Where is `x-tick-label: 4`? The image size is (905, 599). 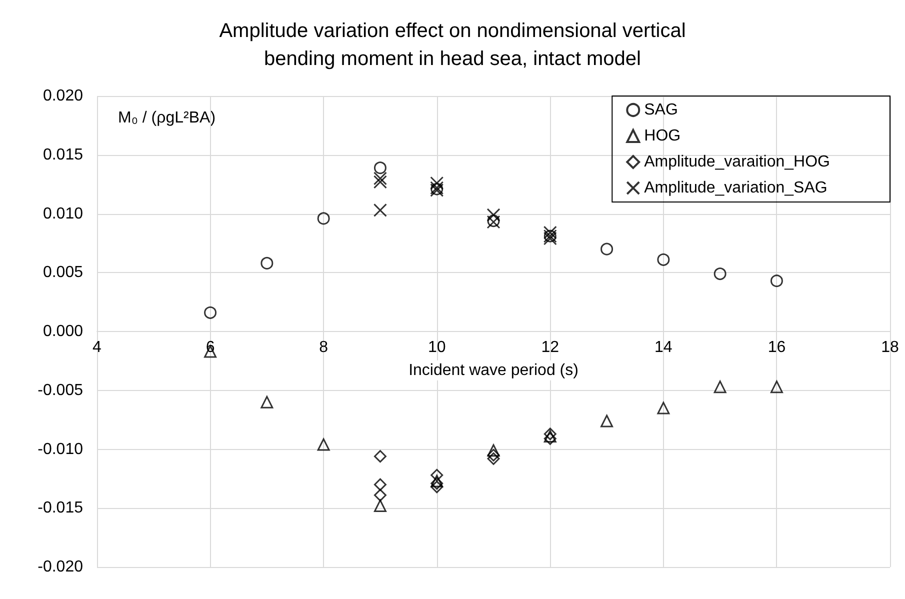
x-tick-label: 4 is located at coordinates (97, 347).